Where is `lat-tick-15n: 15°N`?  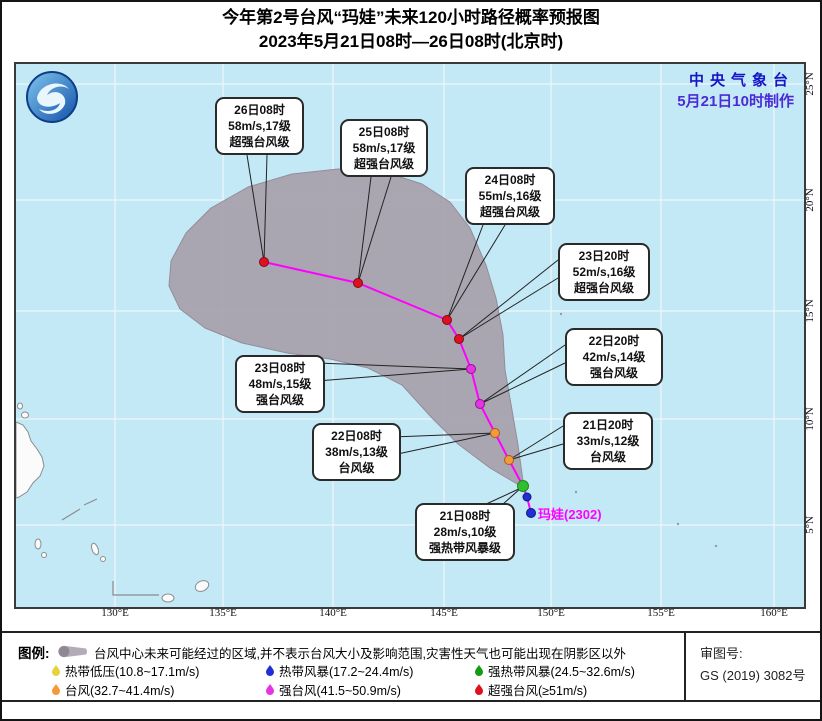 lat-tick-15n: 15°N is located at coordinates (810, 311).